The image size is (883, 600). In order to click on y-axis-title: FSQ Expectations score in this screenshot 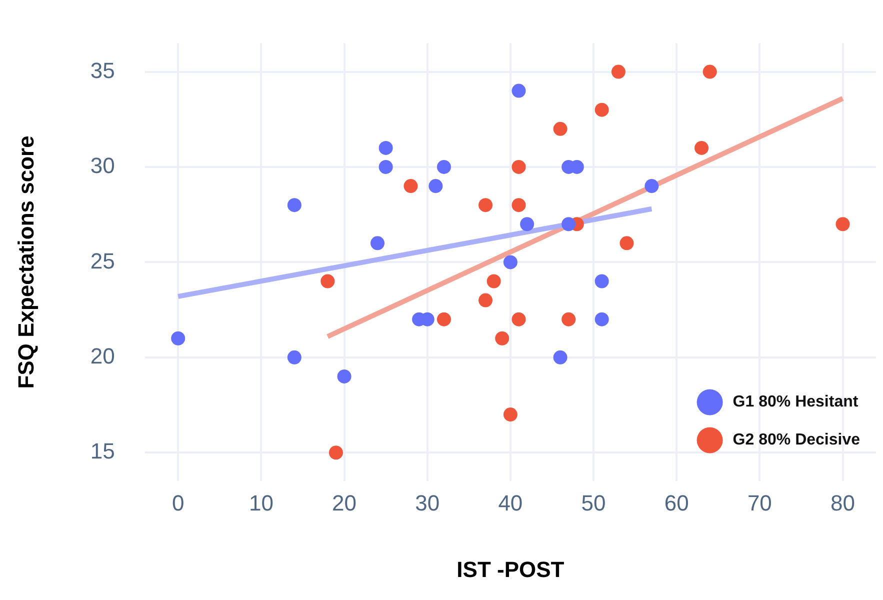, I will do `click(25, 262)`.